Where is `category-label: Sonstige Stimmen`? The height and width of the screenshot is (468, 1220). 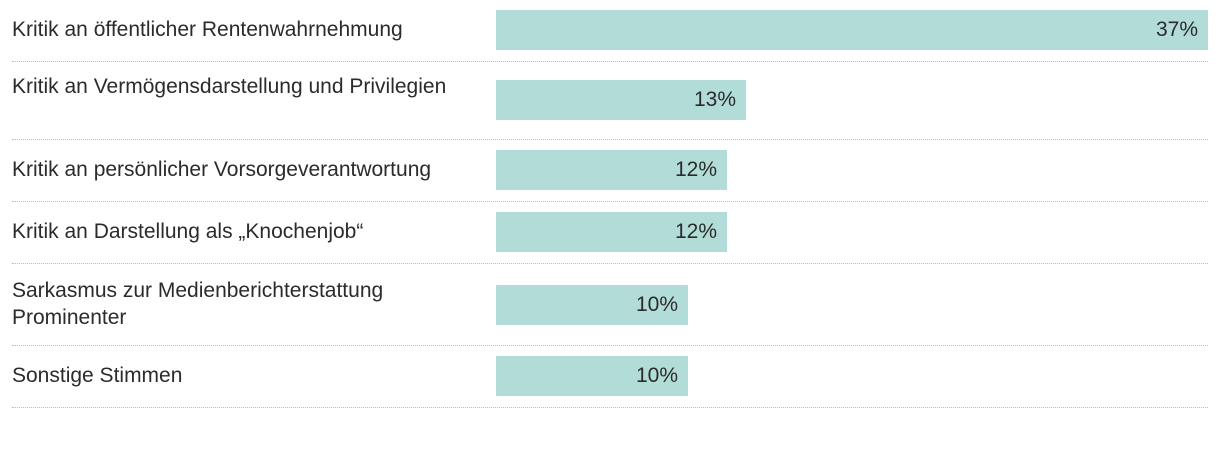
category-label: Sonstige Stimmen is located at coordinates (97, 375).